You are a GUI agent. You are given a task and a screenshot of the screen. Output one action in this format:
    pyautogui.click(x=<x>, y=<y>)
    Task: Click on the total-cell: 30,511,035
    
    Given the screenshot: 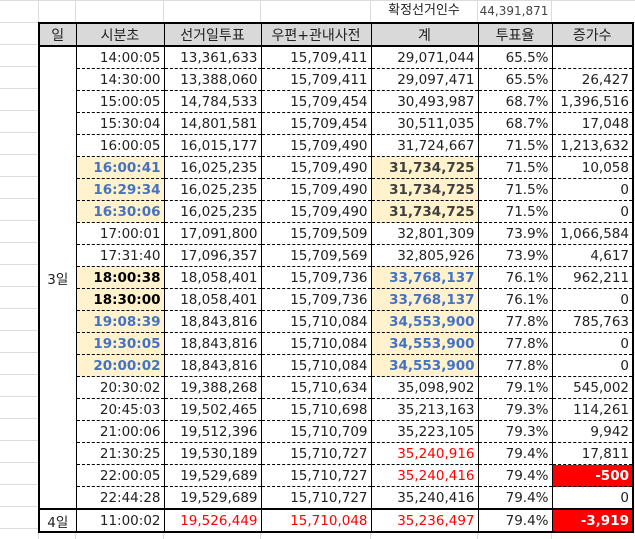 What is the action you would take?
    pyautogui.click(x=424, y=123)
    